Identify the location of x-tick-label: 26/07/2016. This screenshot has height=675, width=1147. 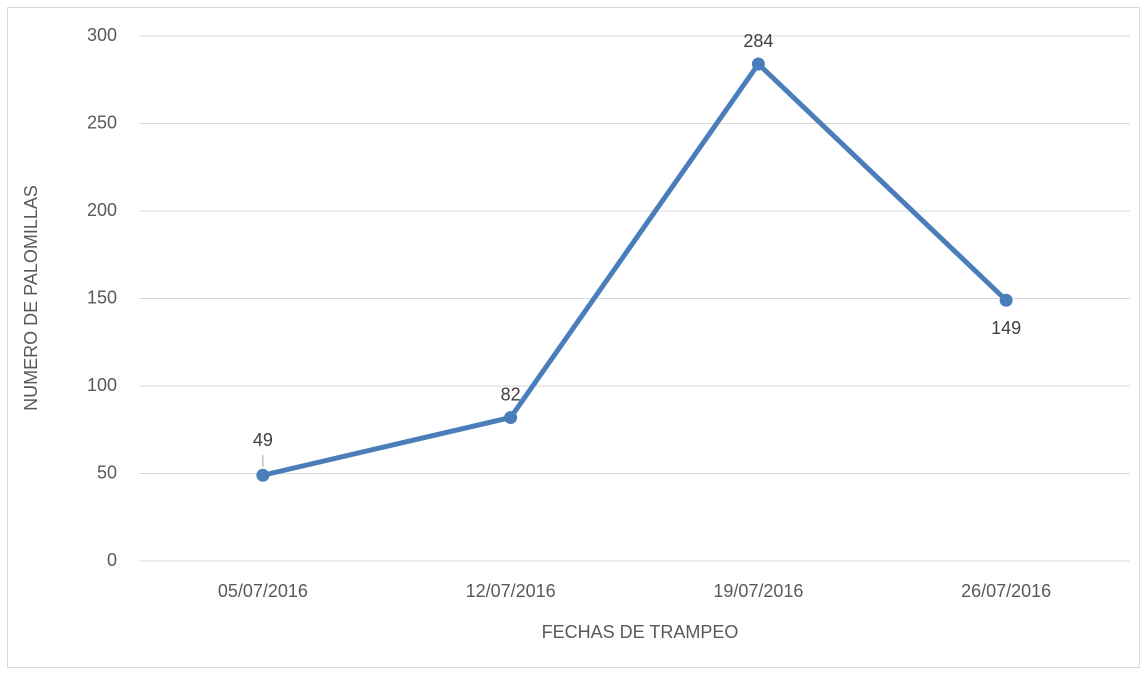
(1006, 591).